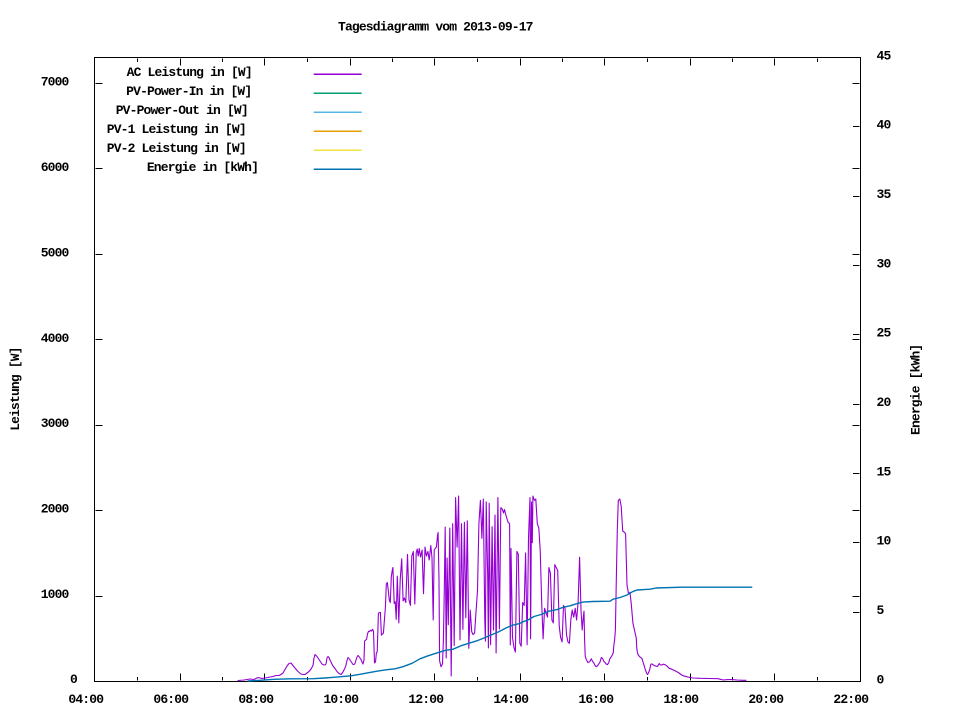 Image resolution: width=960 pixels, height=720 pixels. What do you see at coordinates (884, 194) in the screenshot?
I see `svg-text: 35` at bounding box center [884, 194].